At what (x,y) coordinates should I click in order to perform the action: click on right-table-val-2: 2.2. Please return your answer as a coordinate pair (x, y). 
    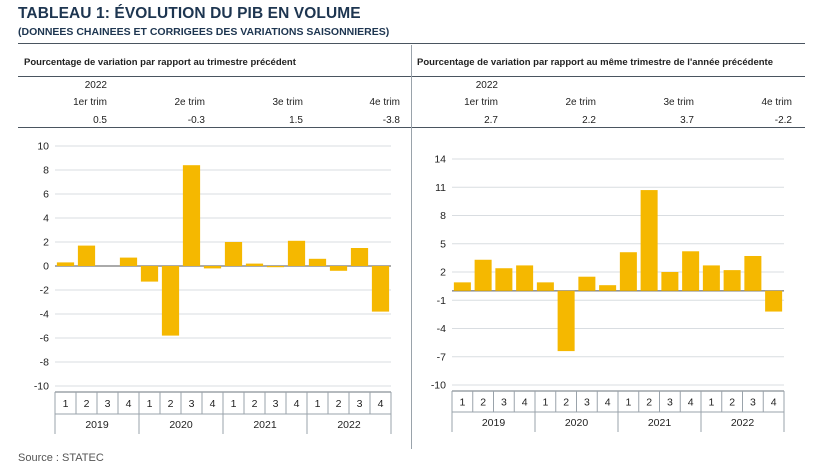
    Looking at the image, I should click on (589, 120).